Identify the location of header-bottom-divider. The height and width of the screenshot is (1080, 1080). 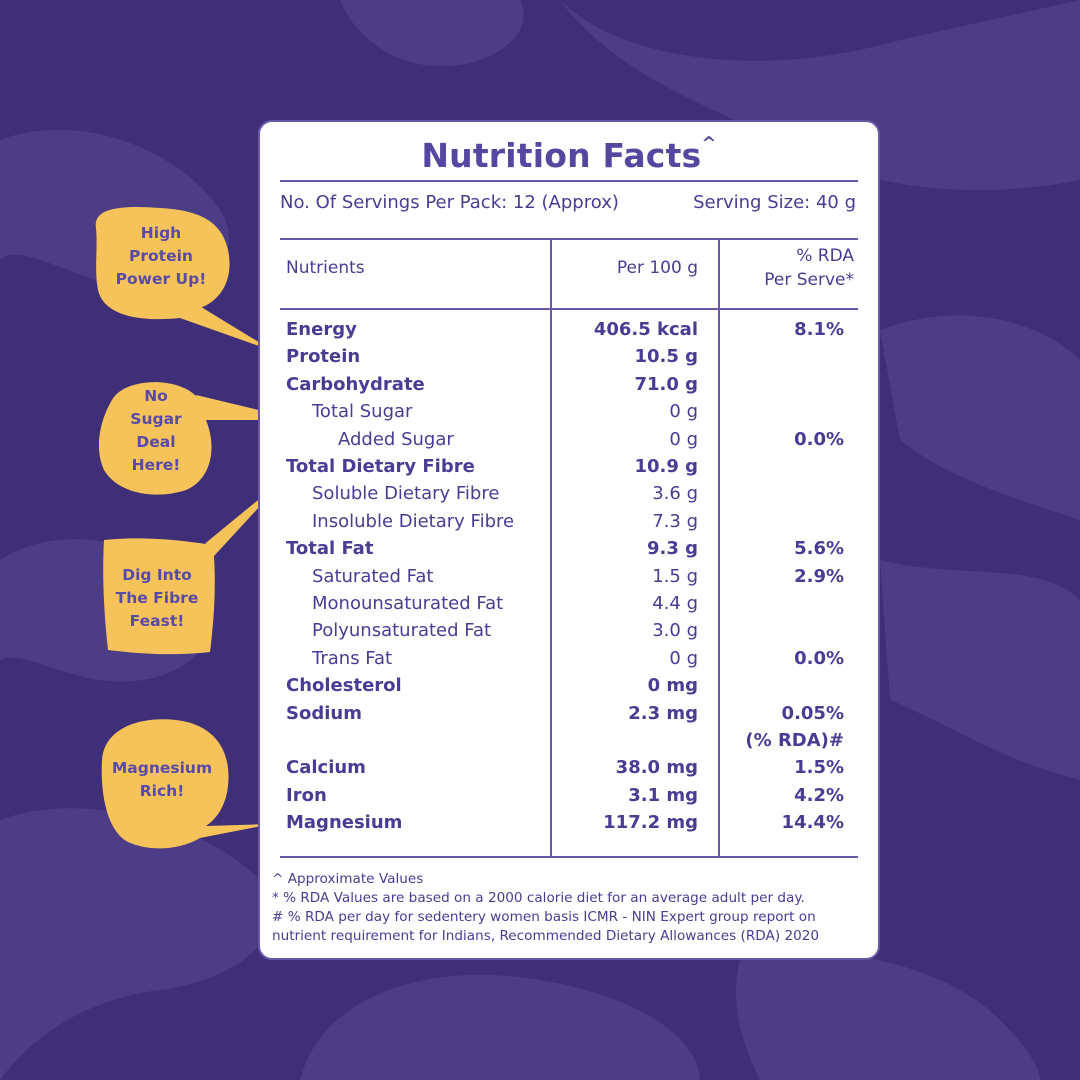
(569, 309).